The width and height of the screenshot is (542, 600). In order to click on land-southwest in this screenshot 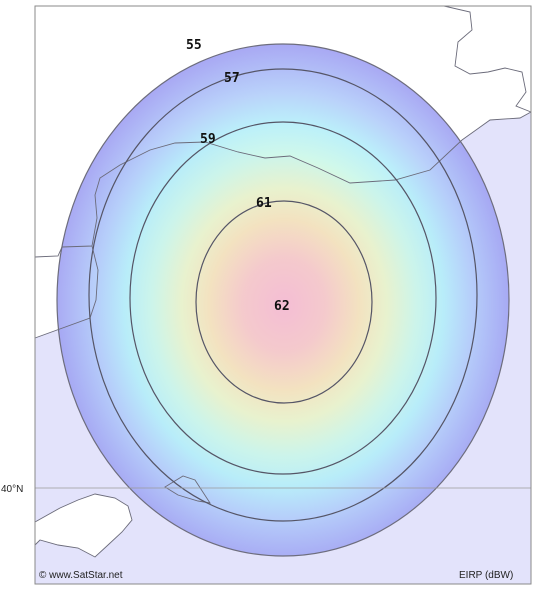, I will do `click(83, 525)`.